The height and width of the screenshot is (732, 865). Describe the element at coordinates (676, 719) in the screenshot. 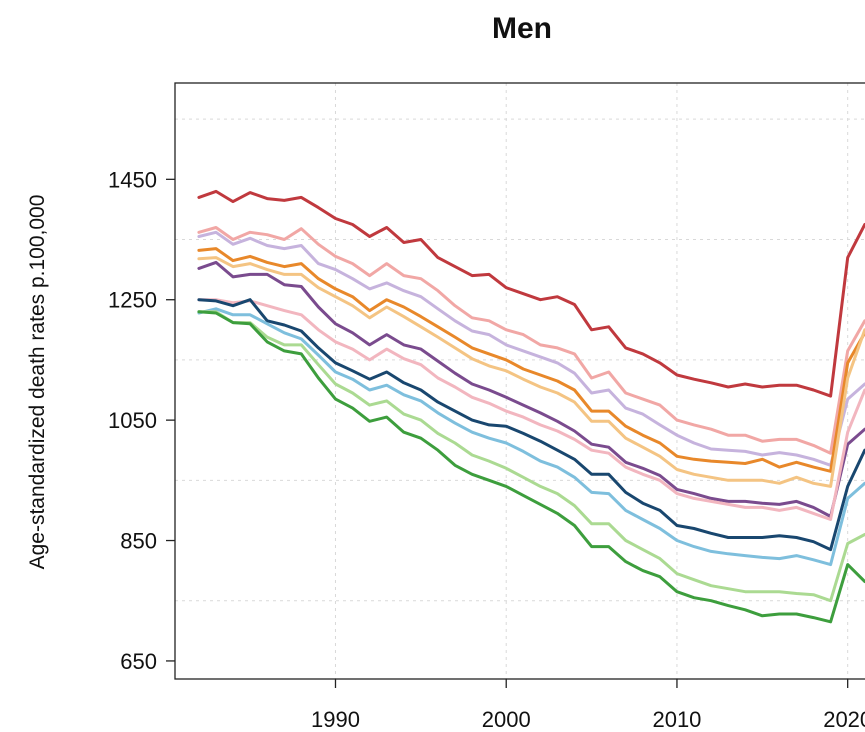

I see `x-tick-label: 2010` at that location.